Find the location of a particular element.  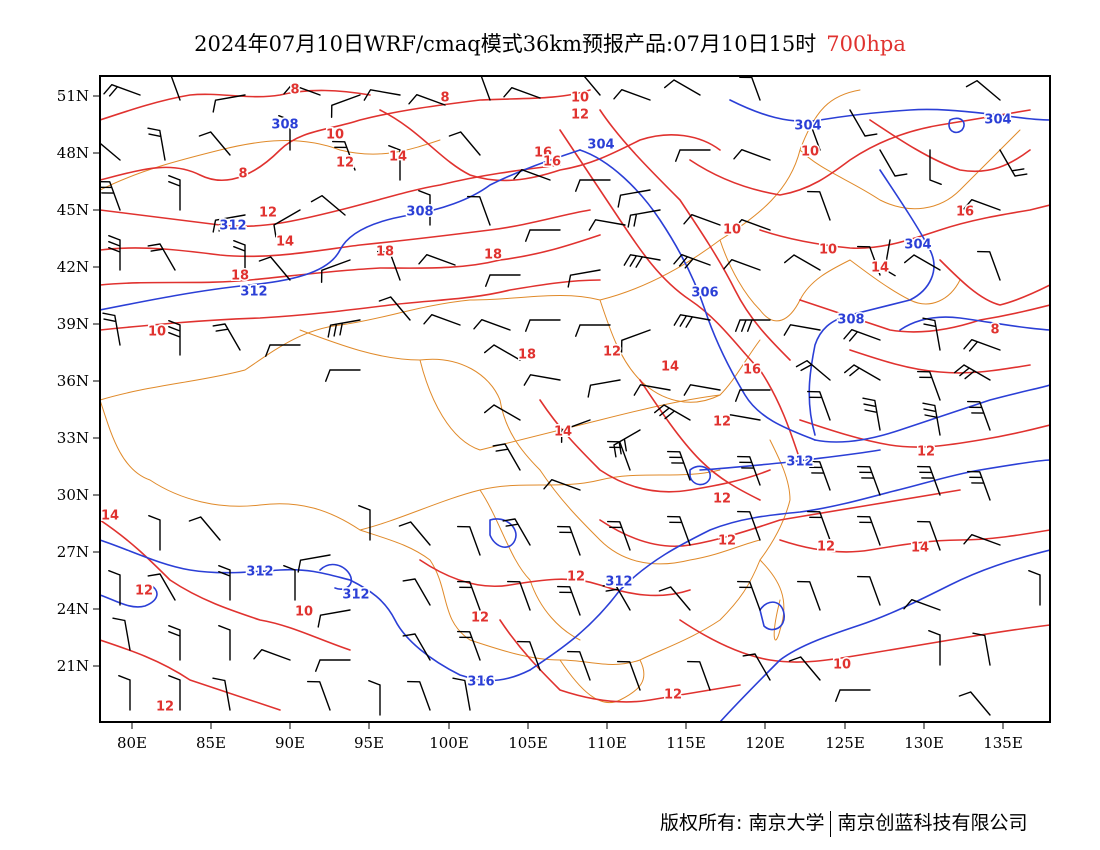

height-contour is located at coordinates (790, 460).